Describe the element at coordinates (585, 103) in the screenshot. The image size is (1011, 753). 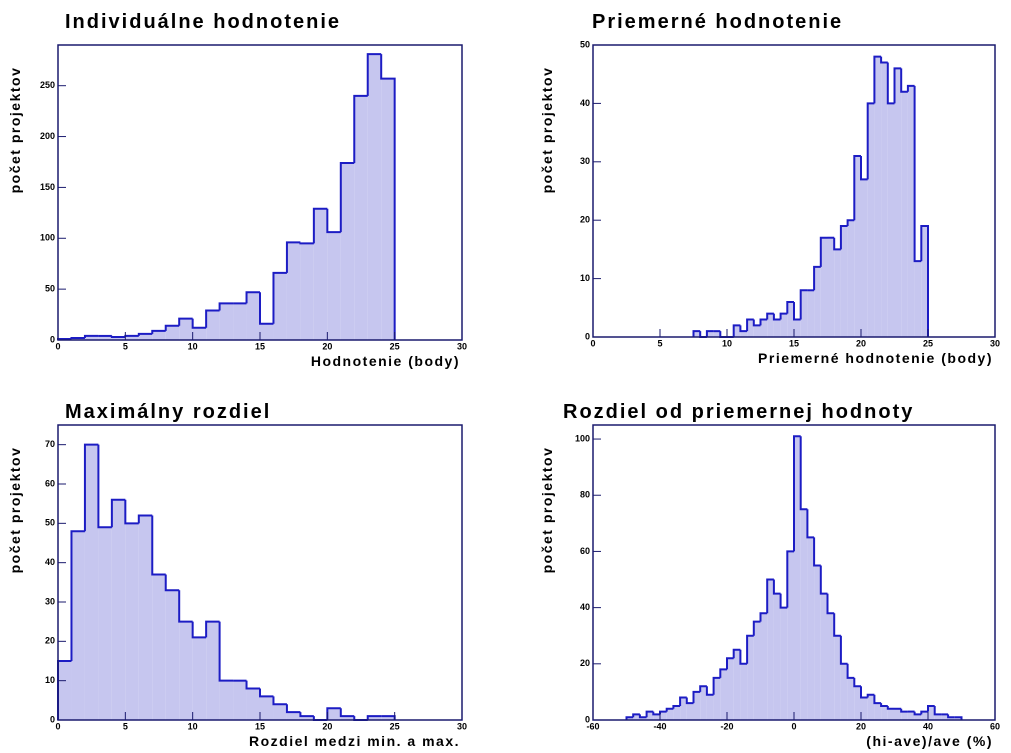
I see `y-tick-label: 40` at that location.